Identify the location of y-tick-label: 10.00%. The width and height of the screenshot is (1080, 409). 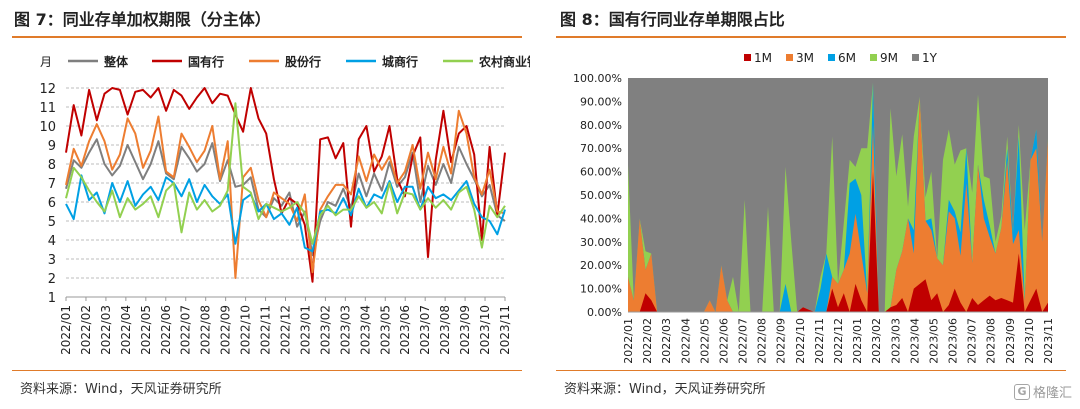
(601, 289).